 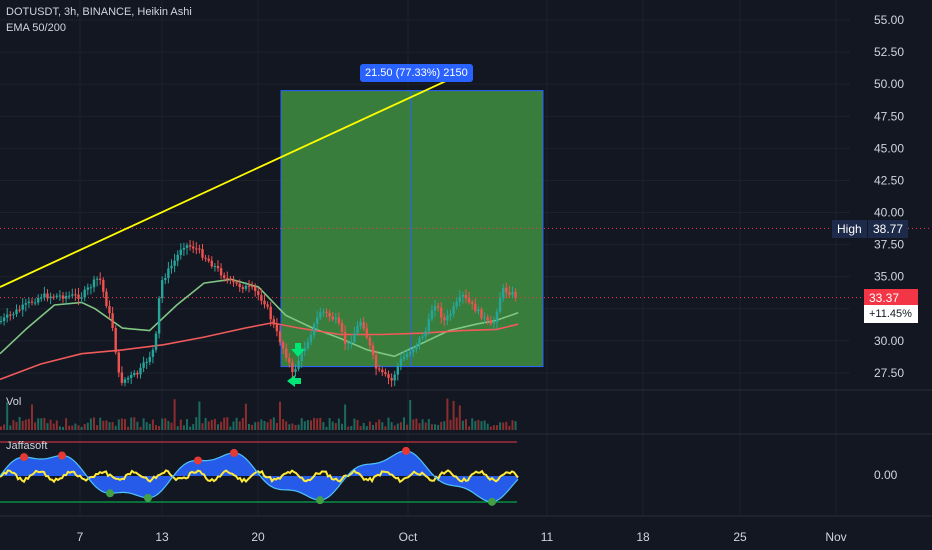 What do you see at coordinates (36, 28) in the screenshot?
I see `ema-legend: EMA 50/200` at bounding box center [36, 28].